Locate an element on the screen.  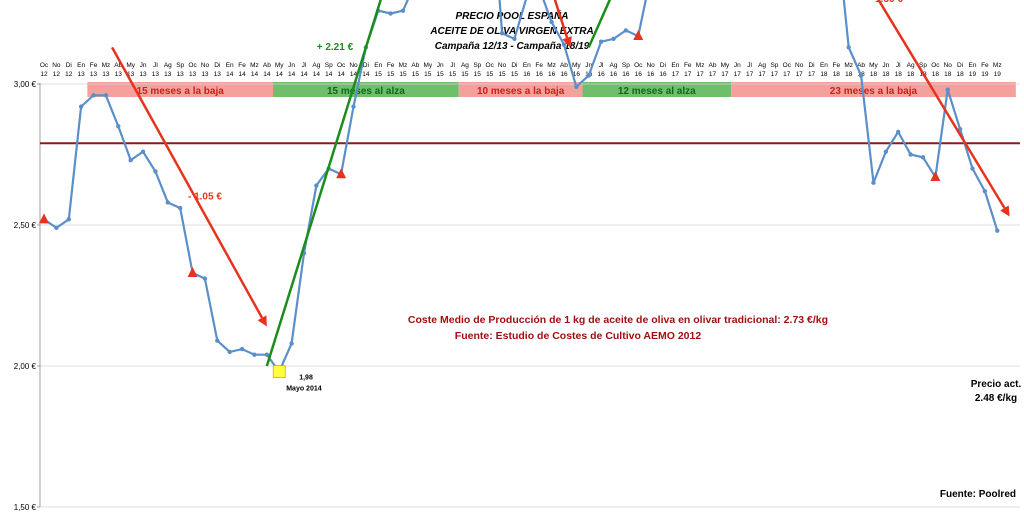
xtick-month-12: Oc is located at coordinates (192, 65).